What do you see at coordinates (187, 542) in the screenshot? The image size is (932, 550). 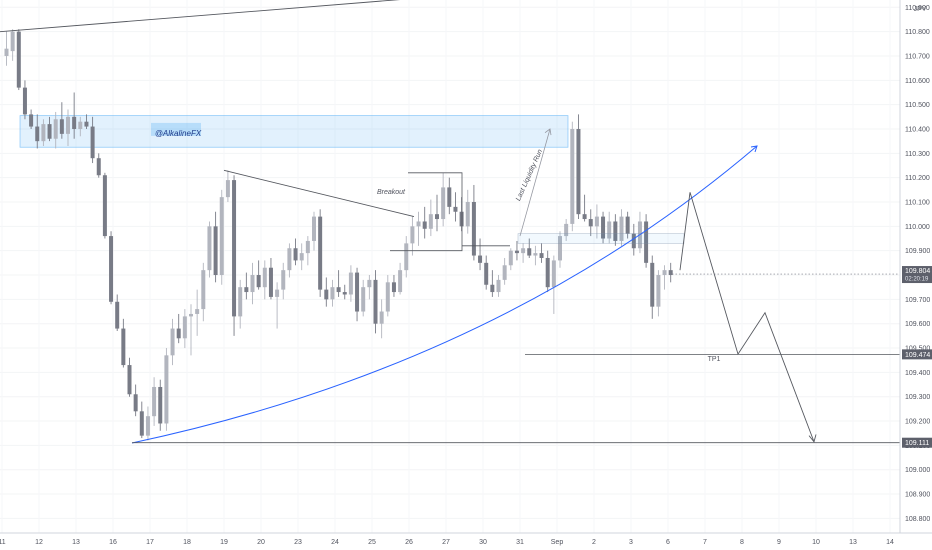 I see `x-tick-label: 18` at bounding box center [187, 542].